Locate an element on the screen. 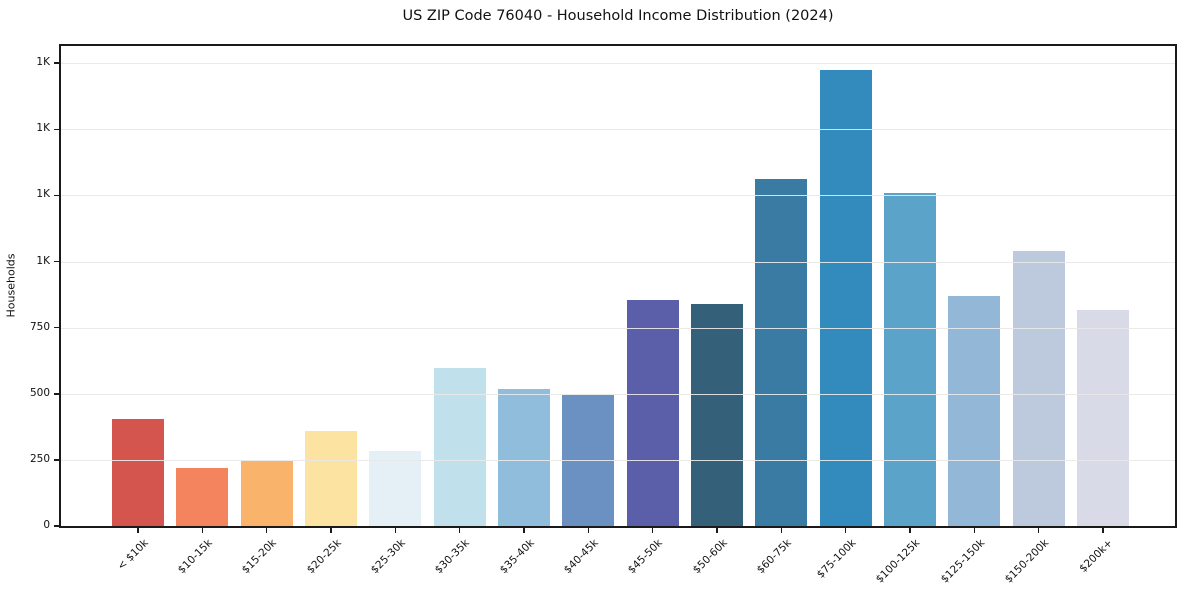 Image resolution: width=1189 pixels, height=590 pixels. bar-$20-25k is located at coordinates (330, 478).